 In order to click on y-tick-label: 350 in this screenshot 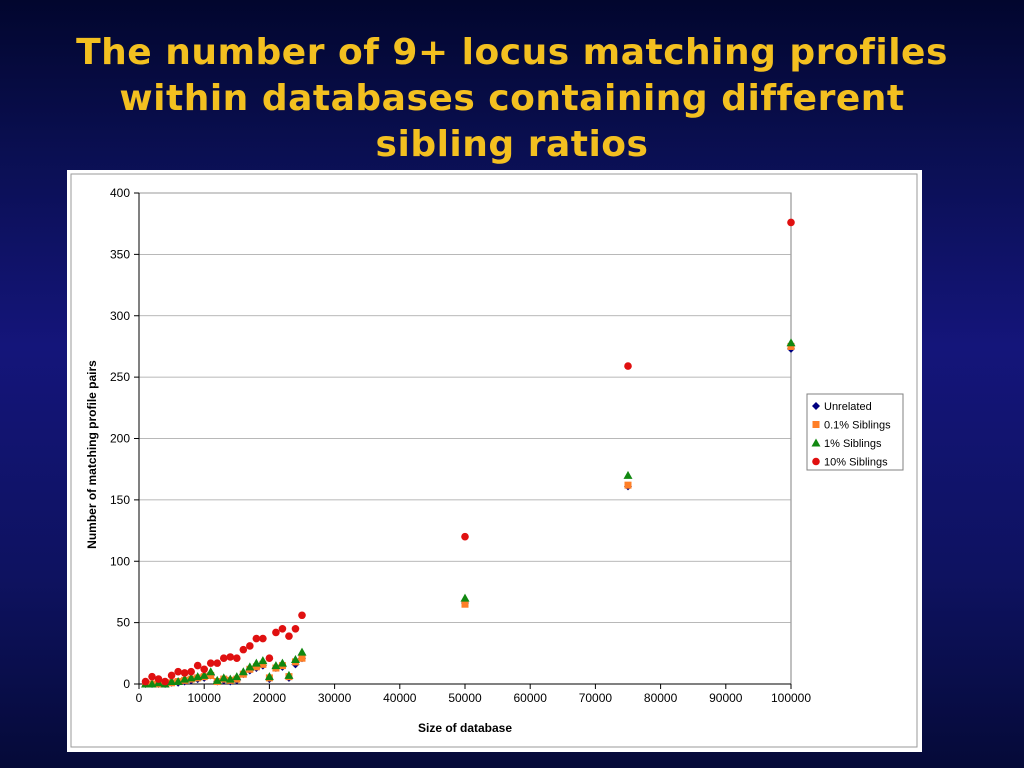, I will do `click(120, 254)`.